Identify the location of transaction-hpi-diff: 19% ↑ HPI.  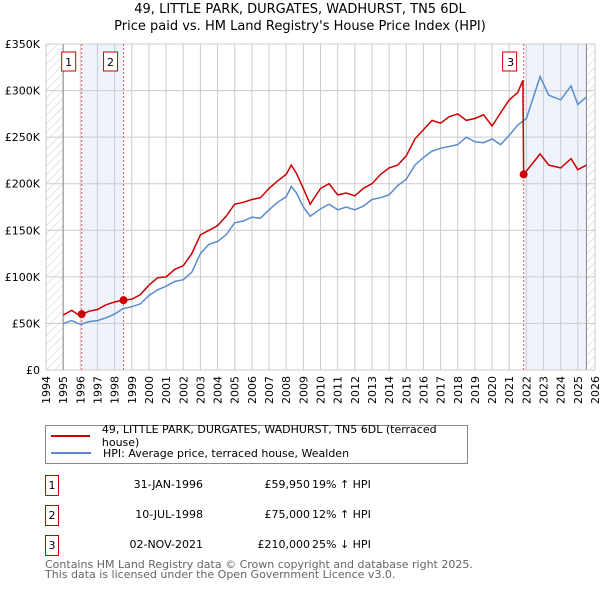
(341, 484).